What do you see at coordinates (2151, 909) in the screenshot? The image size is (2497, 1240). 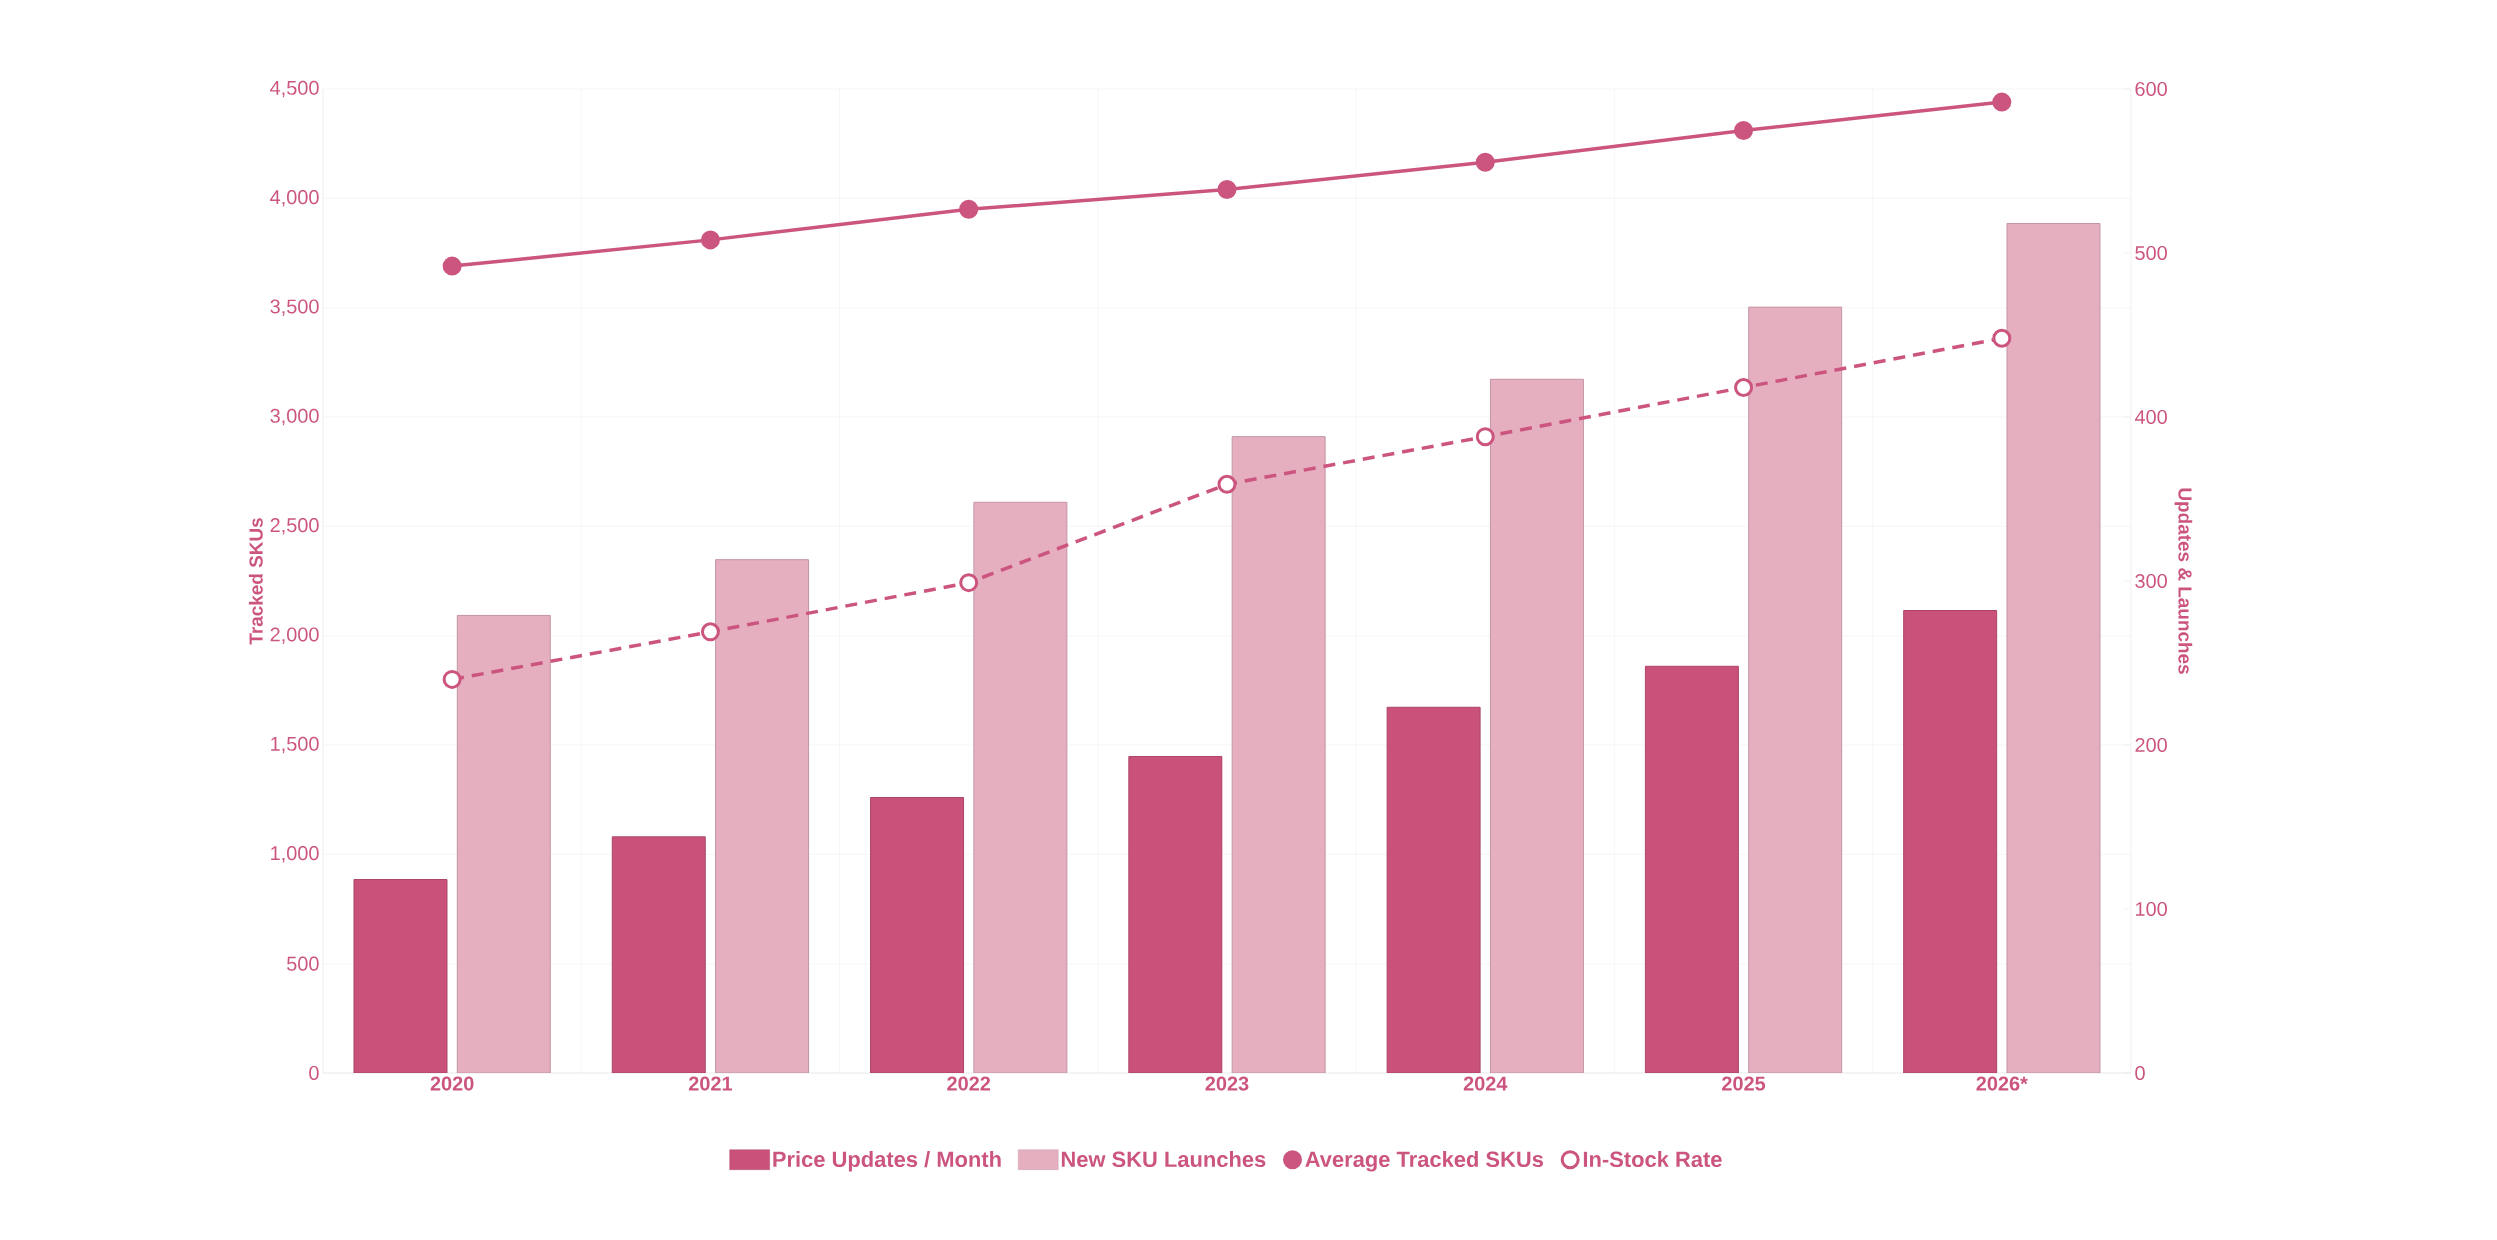 I see `y2-tick-label: 100` at bounding box center [2151, 909].